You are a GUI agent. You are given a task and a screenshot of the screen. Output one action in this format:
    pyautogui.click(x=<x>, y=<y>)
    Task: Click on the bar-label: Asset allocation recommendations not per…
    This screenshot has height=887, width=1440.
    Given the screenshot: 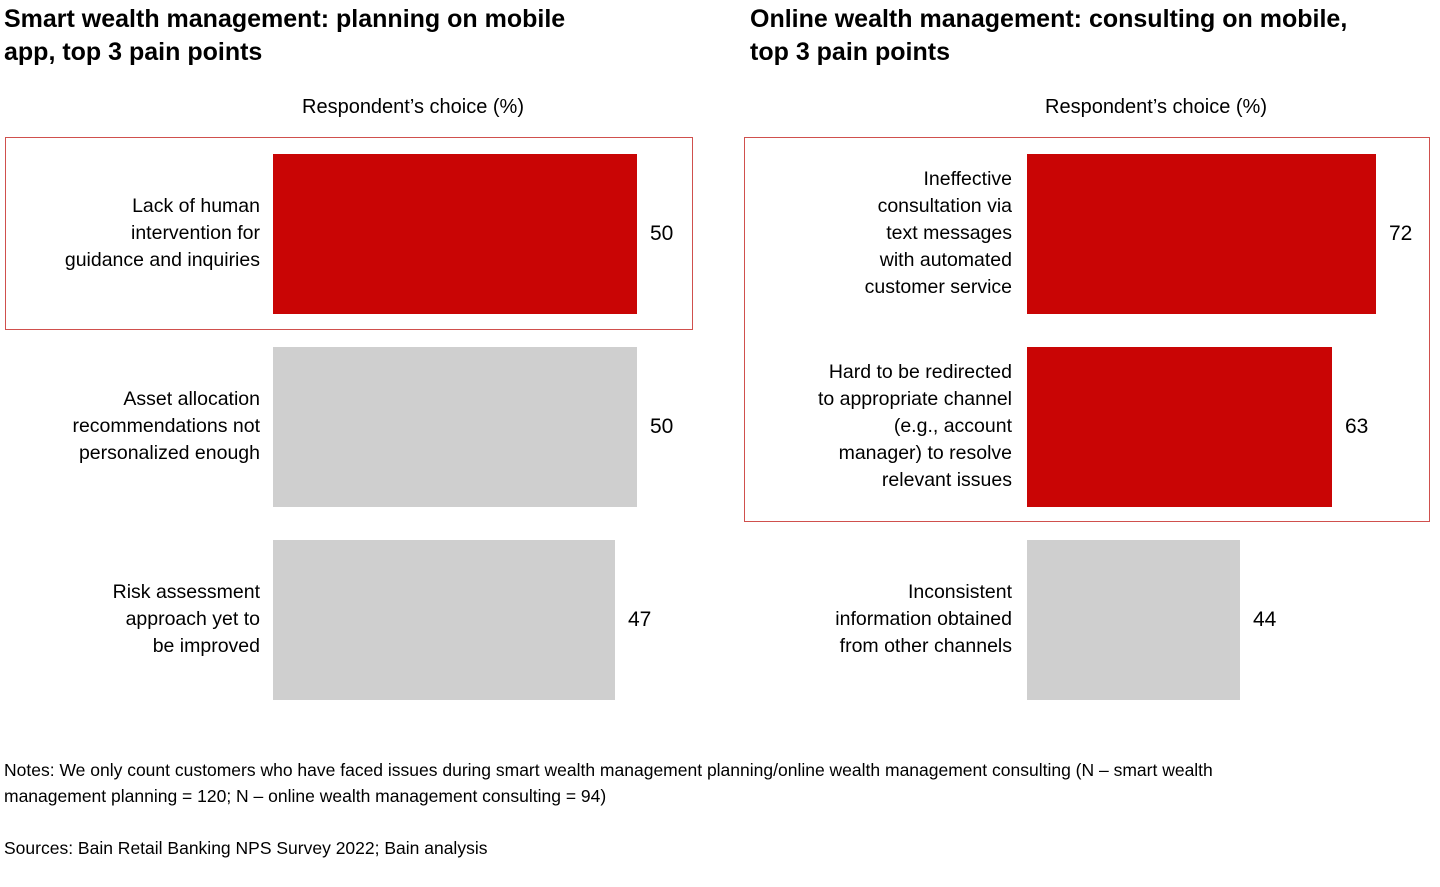 What is the action you would take?
    pyautogui.click(x=166, y=426)
    